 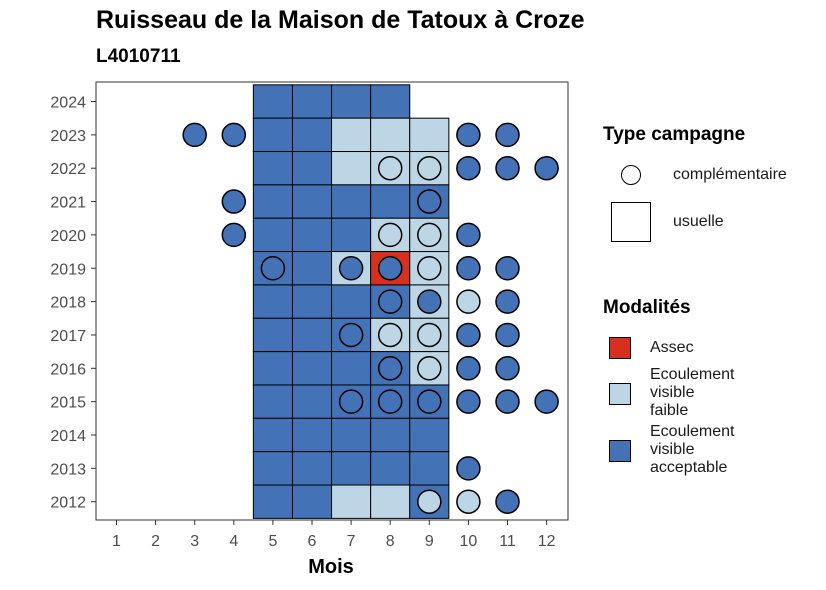 I want to click on legend-label-line: Ecoulement, so click(x=692, y=431).